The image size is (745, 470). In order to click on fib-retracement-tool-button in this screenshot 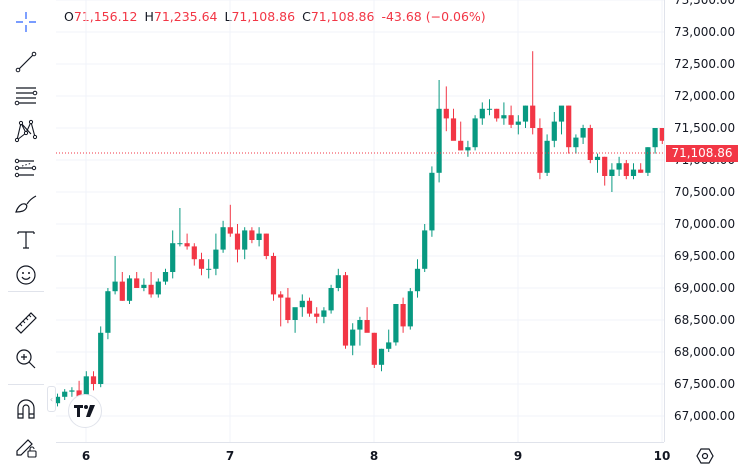, I will do `click(26, 96)`.